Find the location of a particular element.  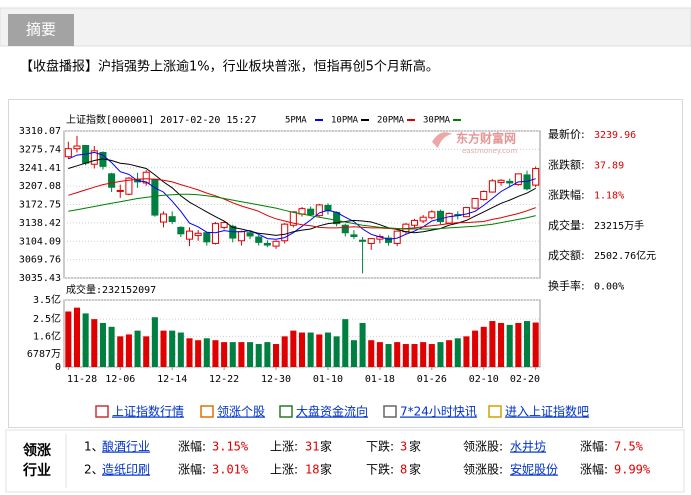

down: 3 is located at coordinates (403, 447).